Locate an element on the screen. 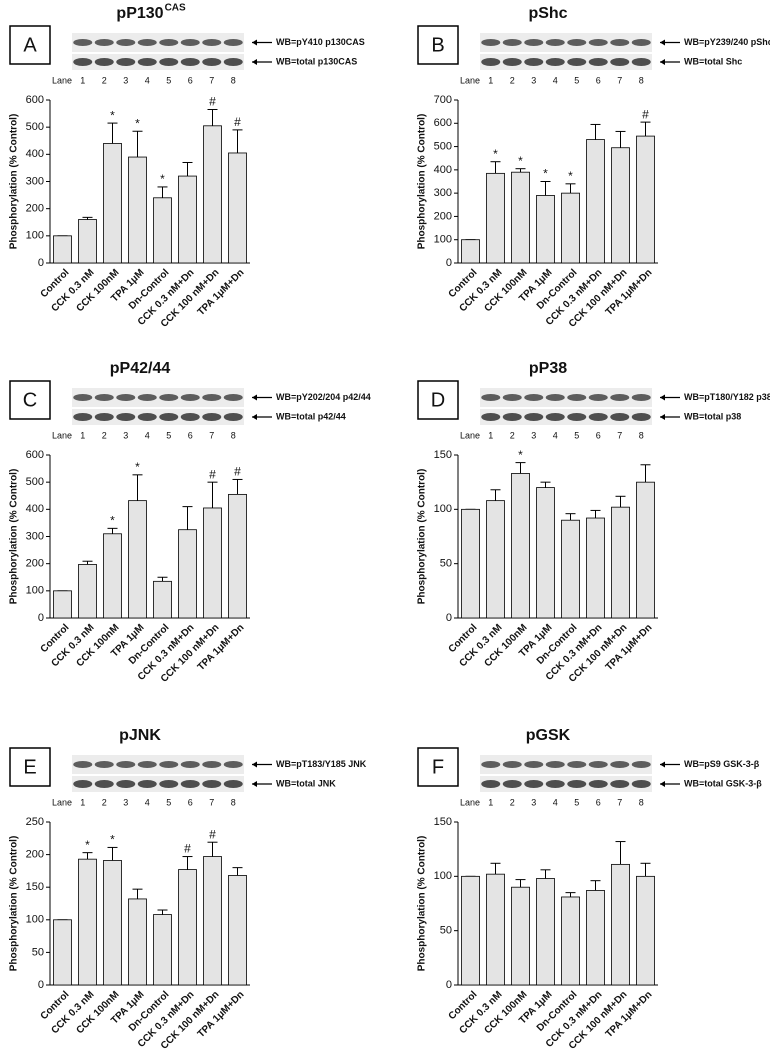 The image size is (770, 1050). y-tick-label: 600 is located at coordinates (35, 455).